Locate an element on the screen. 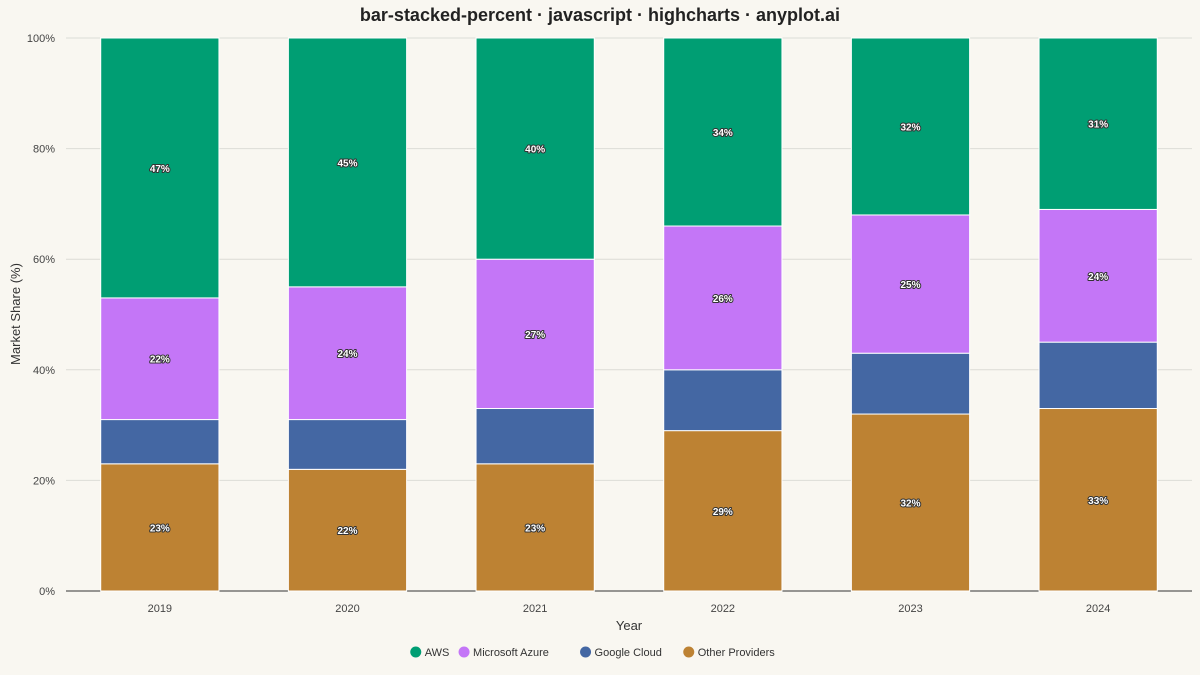 The width and height of the screenshot is (1200, 675). y-axis-ticks: 0% 20% 40% 60% 80% 100% is located at coordinates (41, 315).